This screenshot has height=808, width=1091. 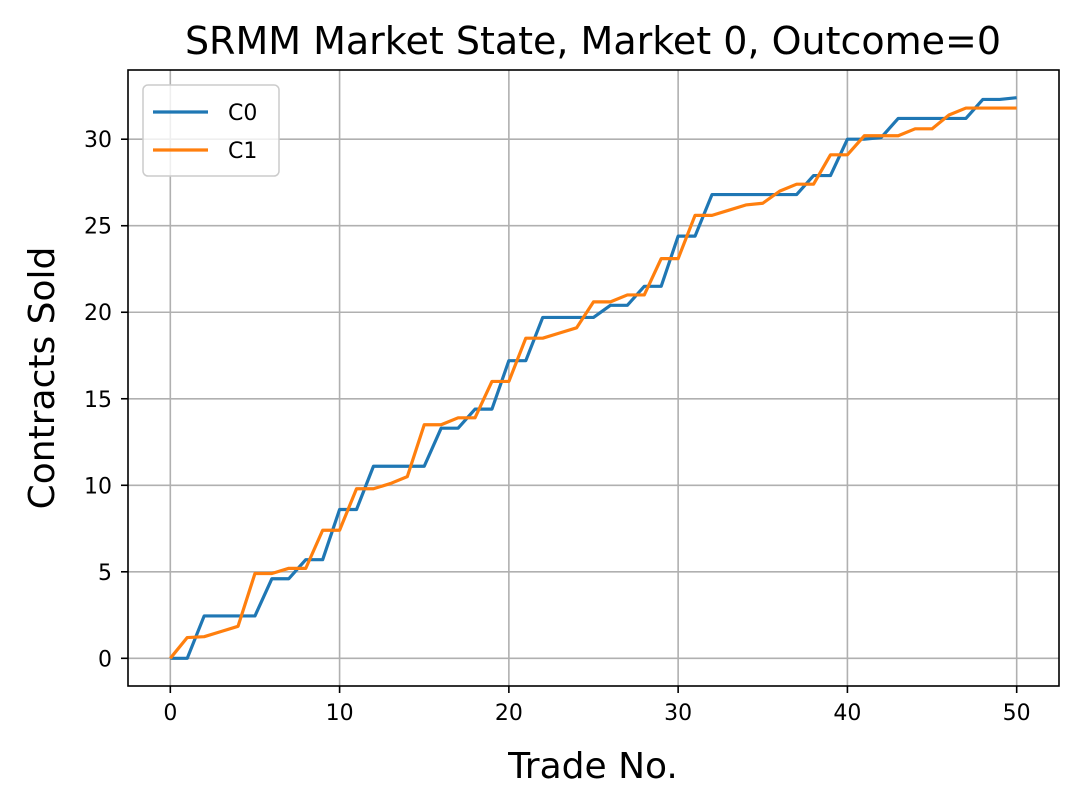 I want to click on x-tick-label: 10, so click(x=340, y=713).